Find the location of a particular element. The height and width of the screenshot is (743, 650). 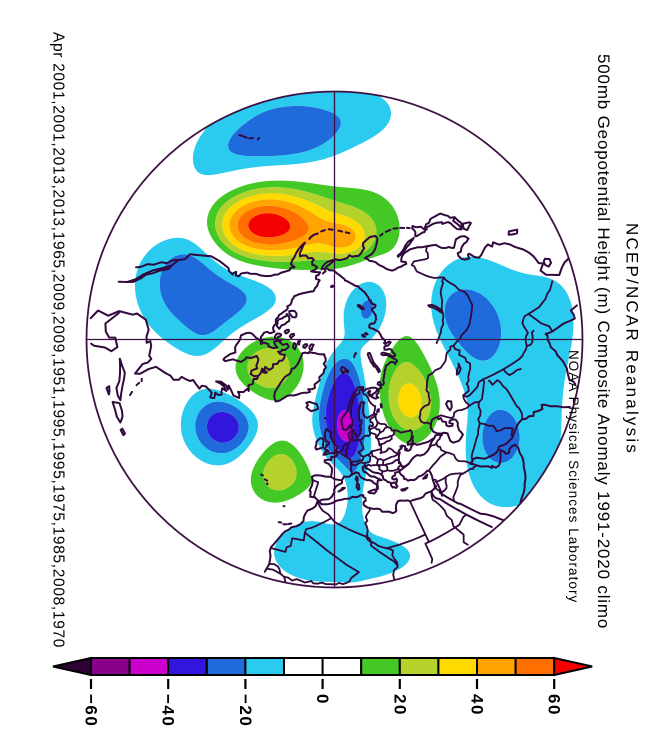

svg-text: NCEP/NCAR Reanalysis is located at coordinates (632, 339).